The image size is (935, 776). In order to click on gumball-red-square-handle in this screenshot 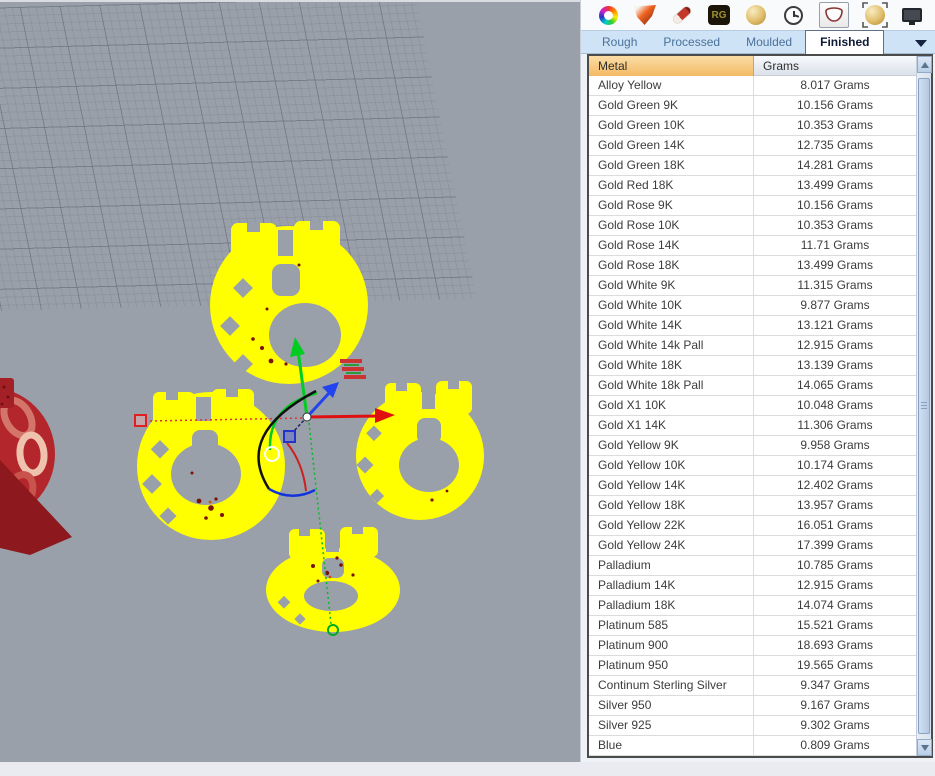, I will do `click(140, 420)`.